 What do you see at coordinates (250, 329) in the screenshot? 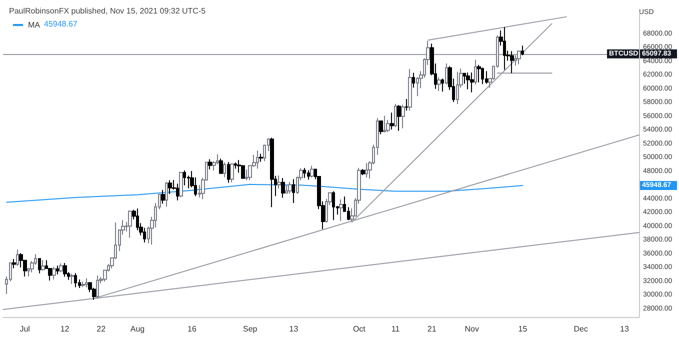
I see `x-tick-label: Sep` at bounding box center [250, 329].